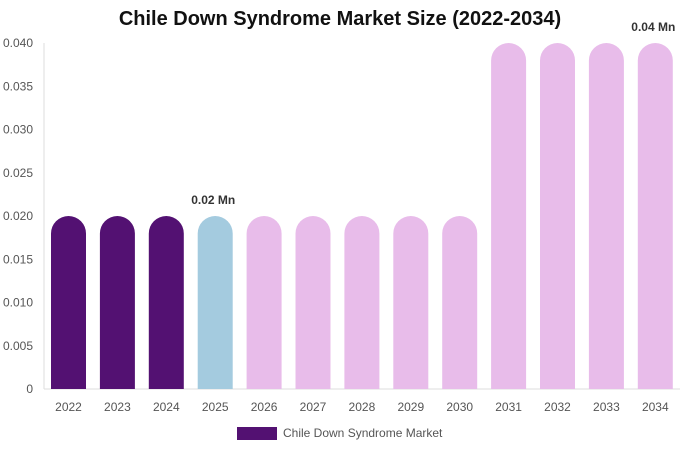  I want to click on bar-2028, so click(362, 302).